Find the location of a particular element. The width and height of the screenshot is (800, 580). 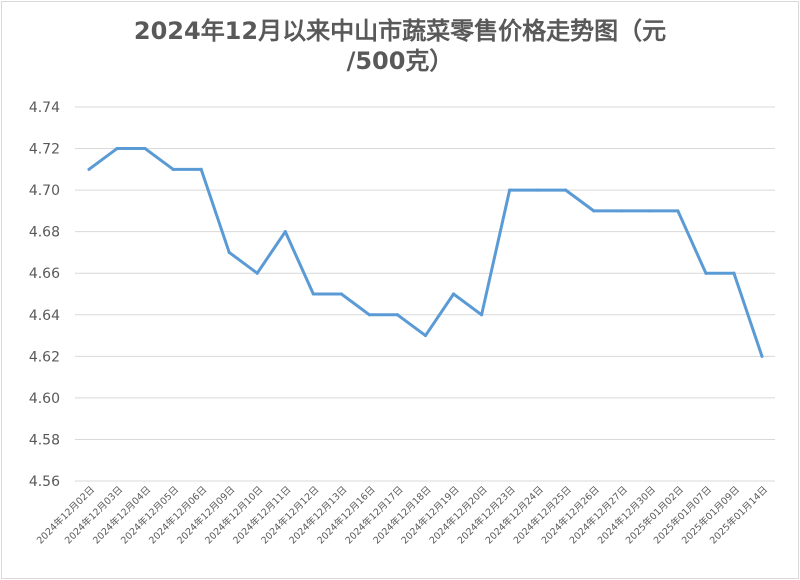

y-tick-label: 4.72 is located at coordinates (44, 150).